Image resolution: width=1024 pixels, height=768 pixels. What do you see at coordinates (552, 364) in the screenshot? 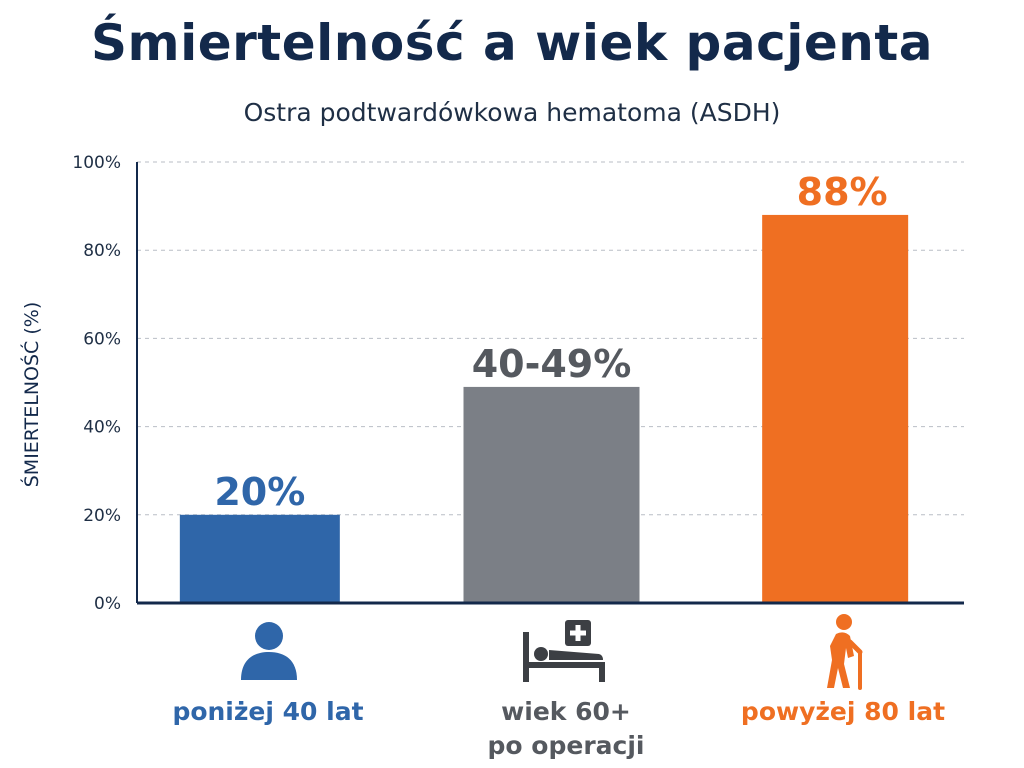
I see `data-label: 40-49%` at bounding box center [552, 364].